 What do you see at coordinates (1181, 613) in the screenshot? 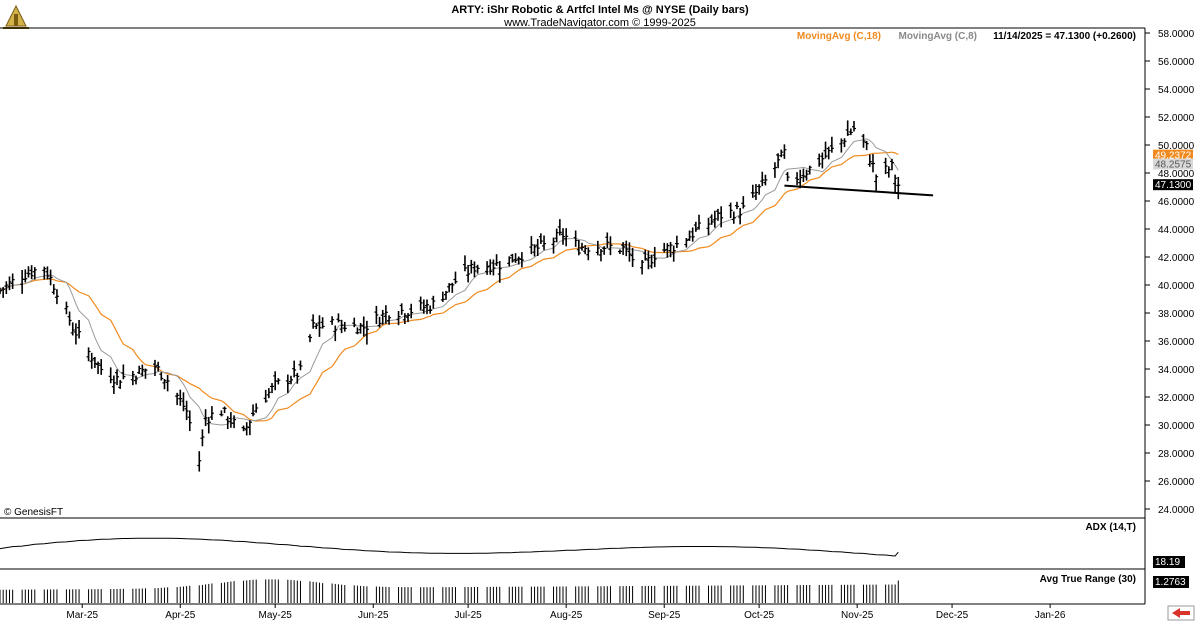
I see `scroll-left-arrow-icon` at bounding box center [1181, 613].